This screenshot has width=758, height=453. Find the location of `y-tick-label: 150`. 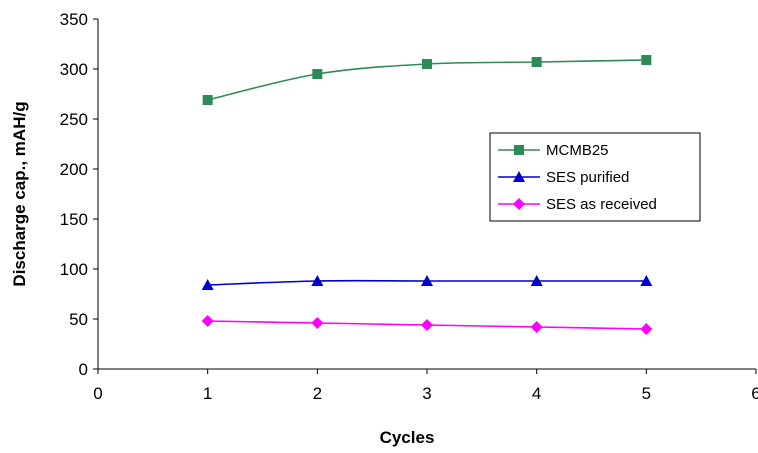

y-tick-label: 150 is located at coordinates (74, 219).